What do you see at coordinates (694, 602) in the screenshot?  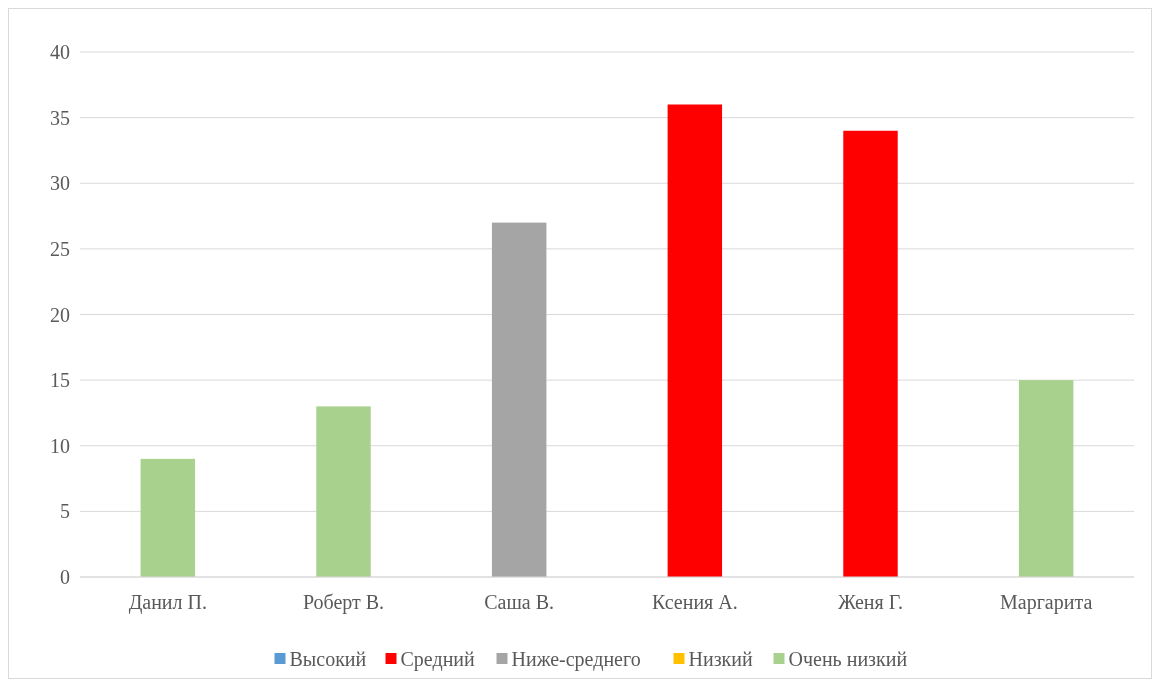 I see `x-tick-label: Ксения А.` at bounding box center [694, 602].